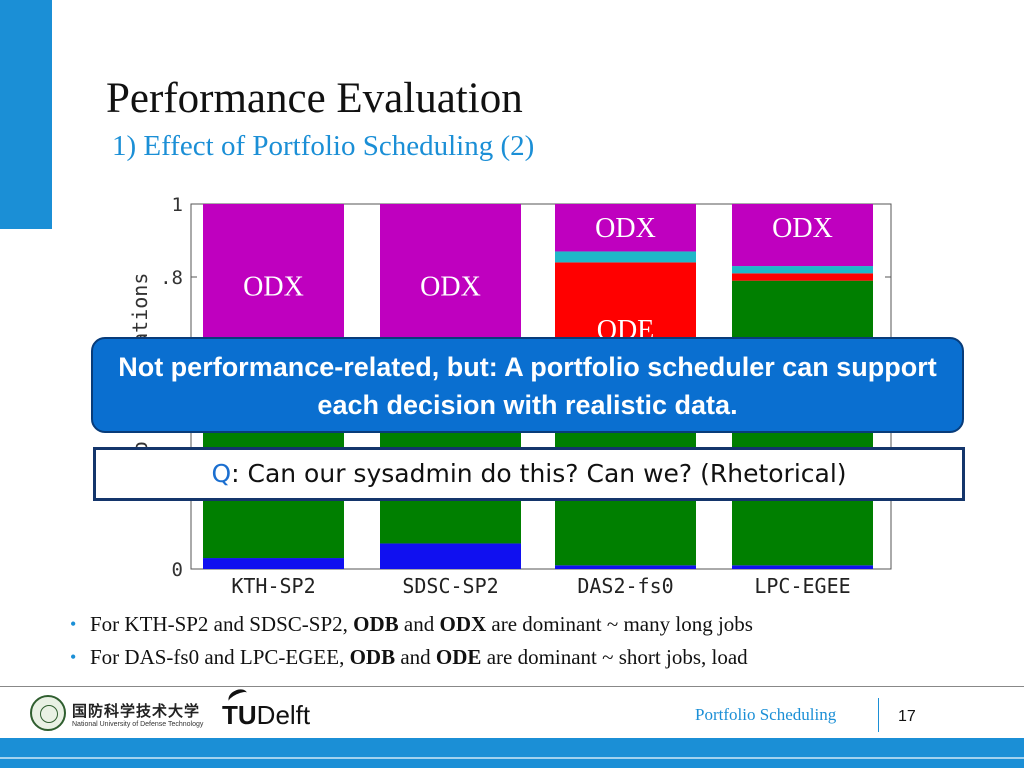  Describe the element at coordinates (907, 716) in the screenshot. I see `page-number: 17` at that location.